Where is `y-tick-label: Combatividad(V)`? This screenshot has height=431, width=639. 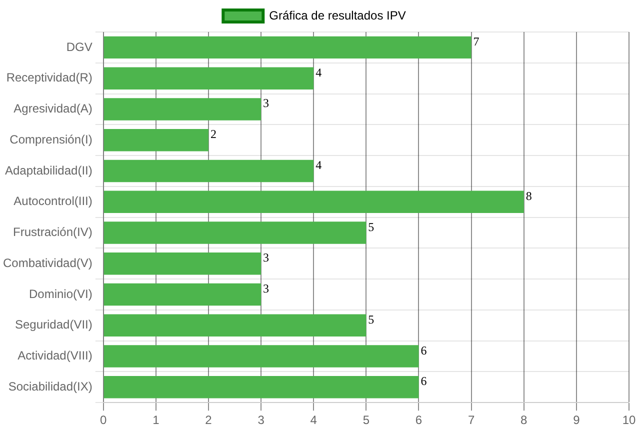 y-tick-label: Combatividad(V) is located at coordinates (47, 263).